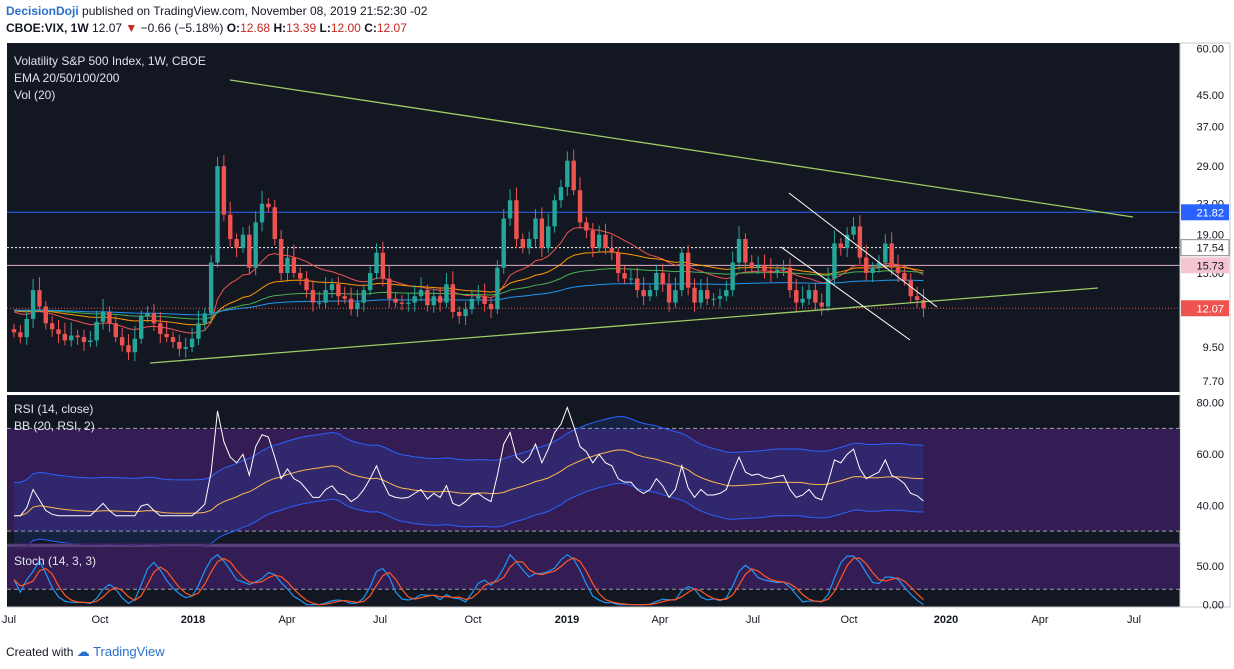 The image size is (1234, 669). I want to click on price-tag-red: 12.07, so click(1205, 308).